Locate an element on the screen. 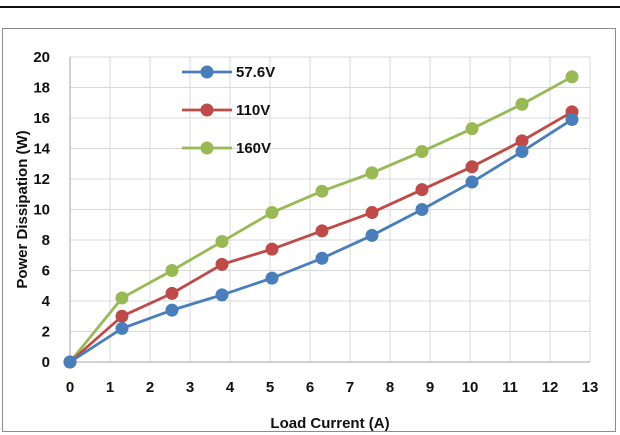 Image resolution: width=620 pixels, height=435 pixels. y-tick-label: 4 is located at coordinates (46, 301).